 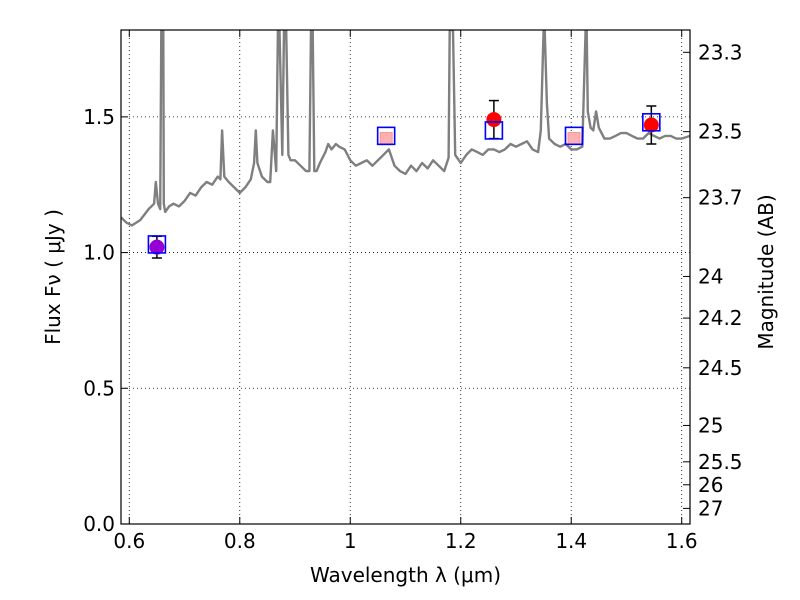 I want to click on y-tick-label: 1.5, so click(x=99, y=117).